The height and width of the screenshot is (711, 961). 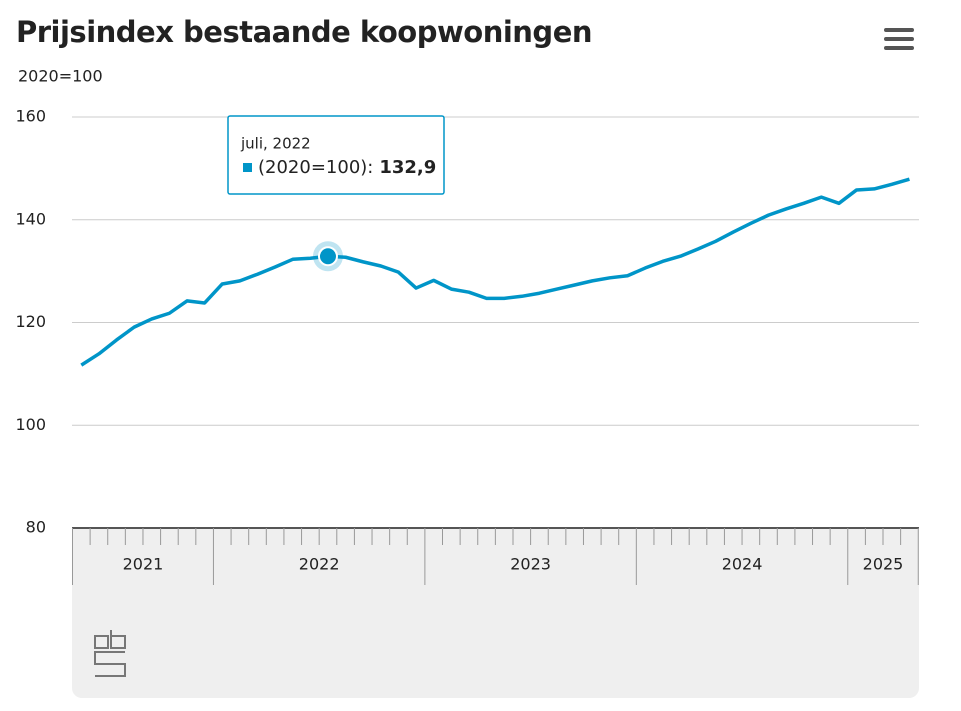 I want to click on tooltip-value: 132,9, so click(x=407, y=167).